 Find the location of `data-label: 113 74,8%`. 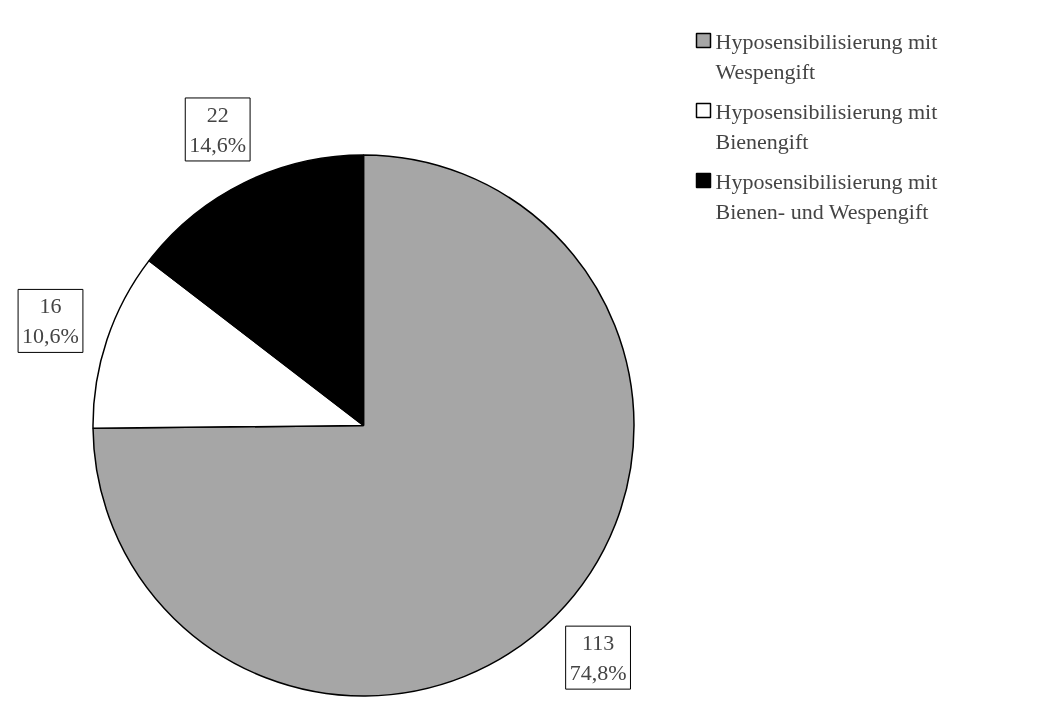

data-label: 113 74,8% is located at coordinates (598, 658).